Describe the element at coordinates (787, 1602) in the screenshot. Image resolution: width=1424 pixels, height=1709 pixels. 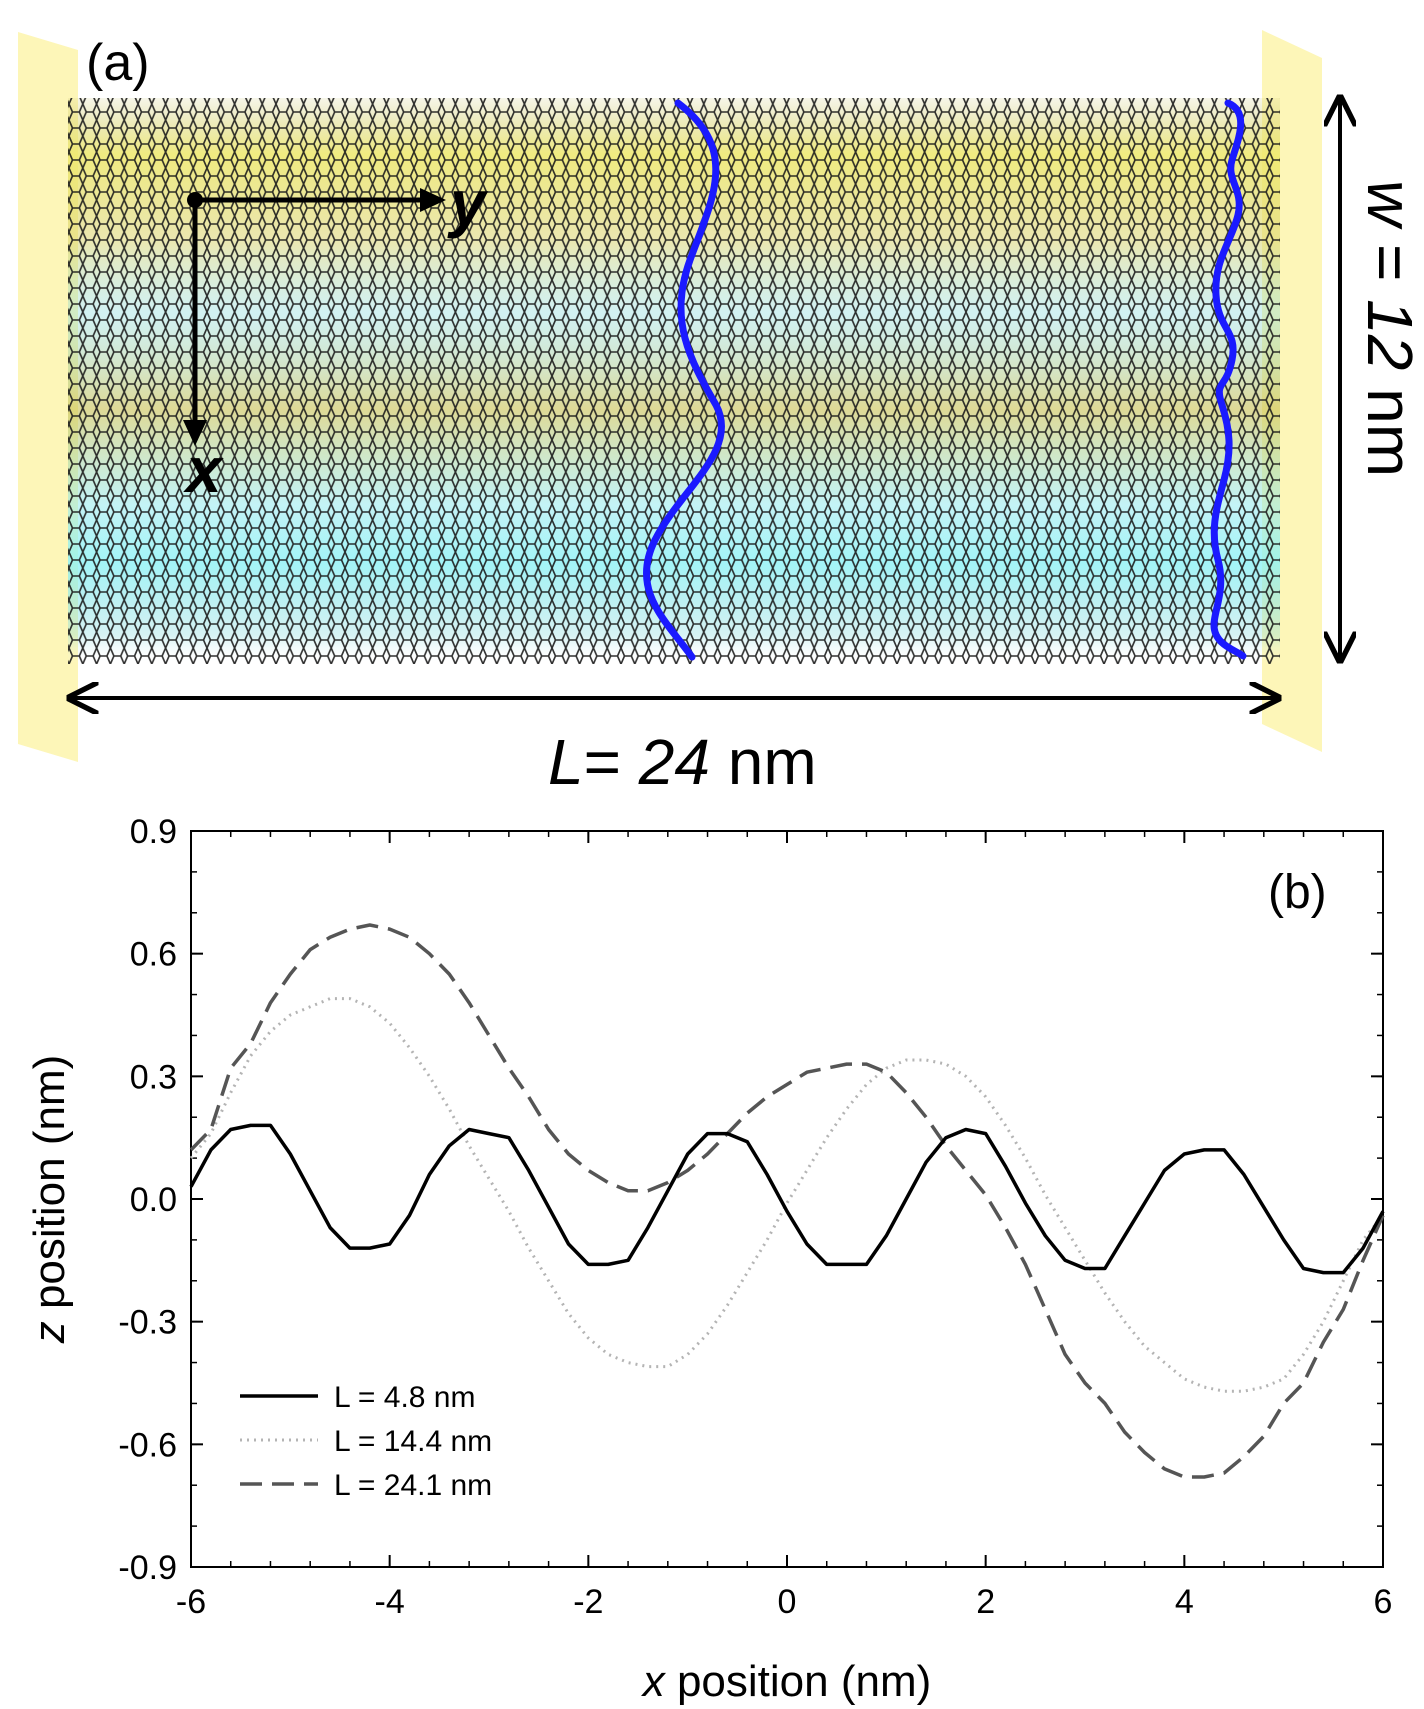
I see `x-tick-label: 0` at that location.